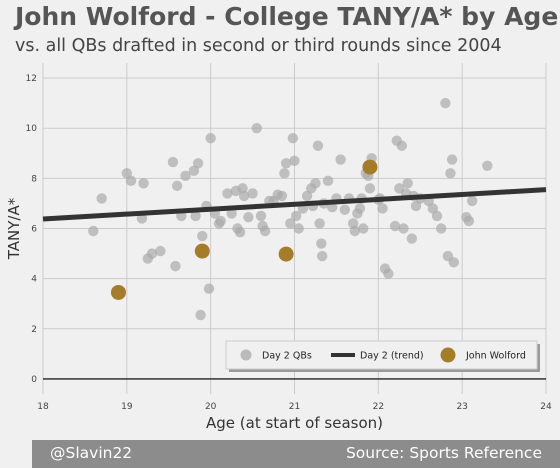 The image size is (560, 468). I want to click on legend-label-wolford: John Wolford, so click(495, 356).